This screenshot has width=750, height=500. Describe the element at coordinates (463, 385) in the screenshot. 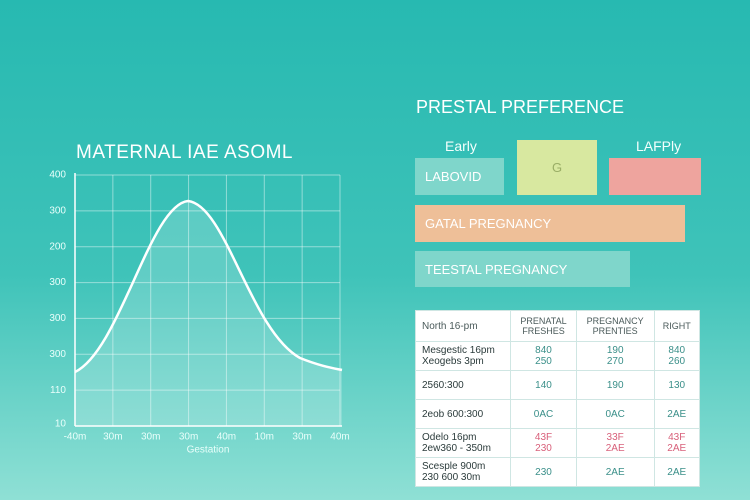

I see `table-cell: 2560:300` at that location.